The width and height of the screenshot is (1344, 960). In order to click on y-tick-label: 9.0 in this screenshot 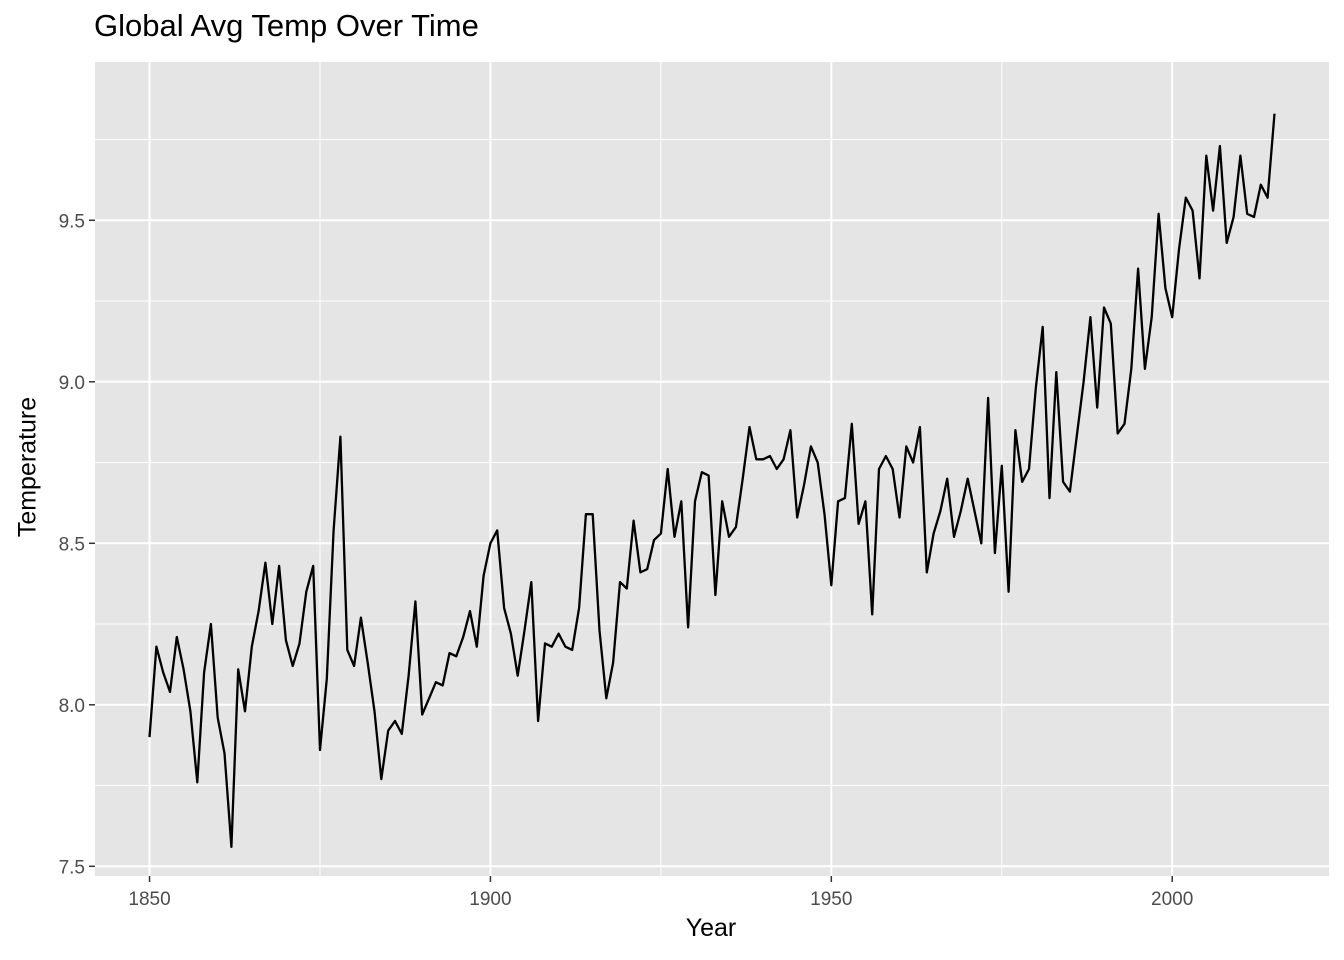, I will do `click(72, 383)`.